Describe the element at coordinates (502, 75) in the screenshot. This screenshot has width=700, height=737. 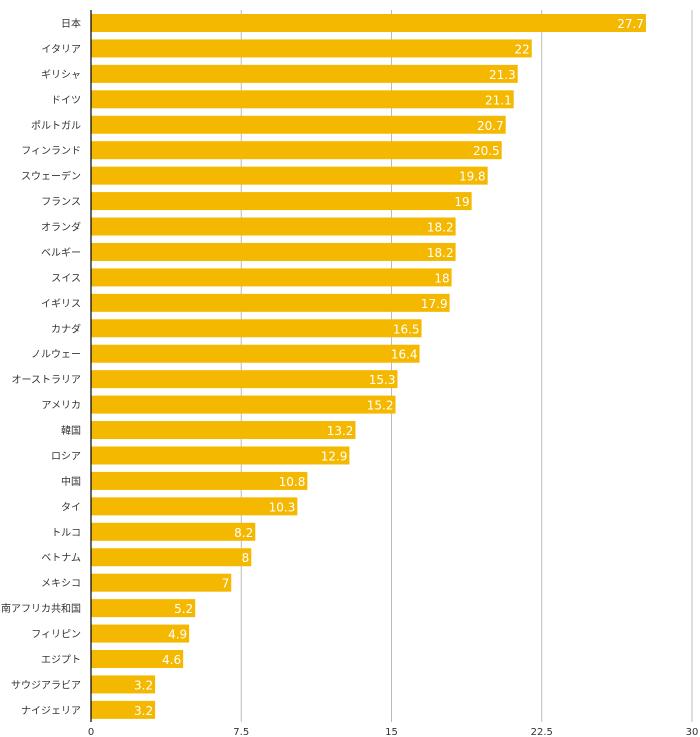
I see `value-label: 21.3` at that location.